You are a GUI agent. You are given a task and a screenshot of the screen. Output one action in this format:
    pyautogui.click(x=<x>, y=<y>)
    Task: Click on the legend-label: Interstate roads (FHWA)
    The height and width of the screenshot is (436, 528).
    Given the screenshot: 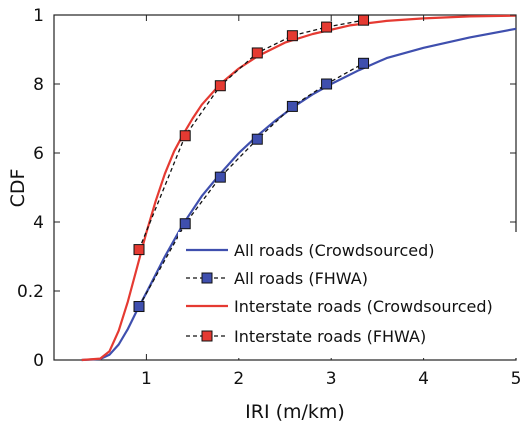 What is the action you would take?
    pyautogui.click(x=330, y=336)
    